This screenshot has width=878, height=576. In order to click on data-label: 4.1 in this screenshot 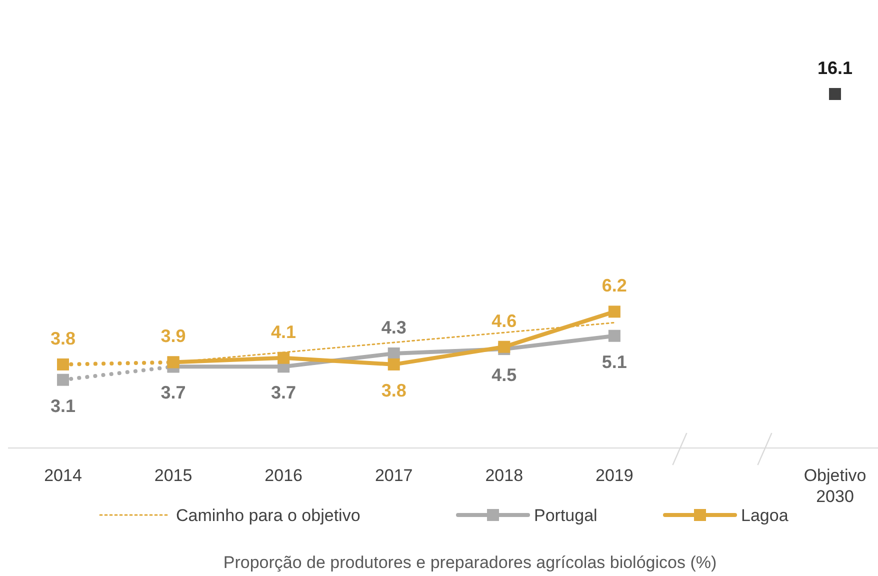, I will do `click(283, 332)`.